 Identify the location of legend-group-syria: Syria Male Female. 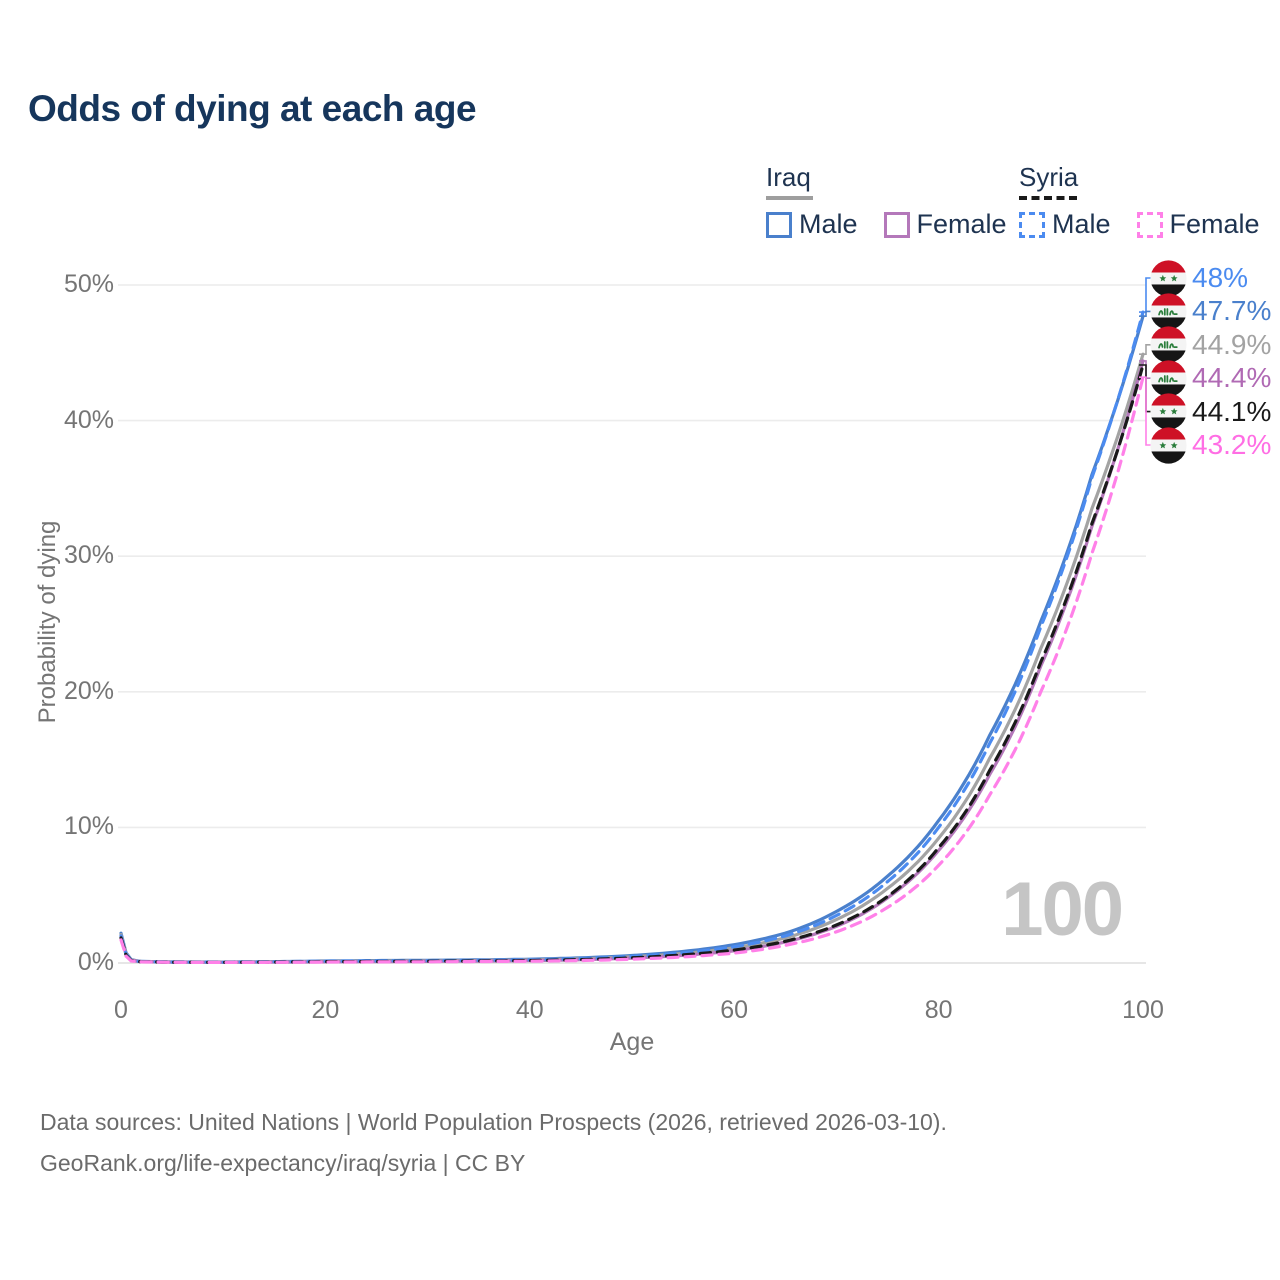
(1139, 201).